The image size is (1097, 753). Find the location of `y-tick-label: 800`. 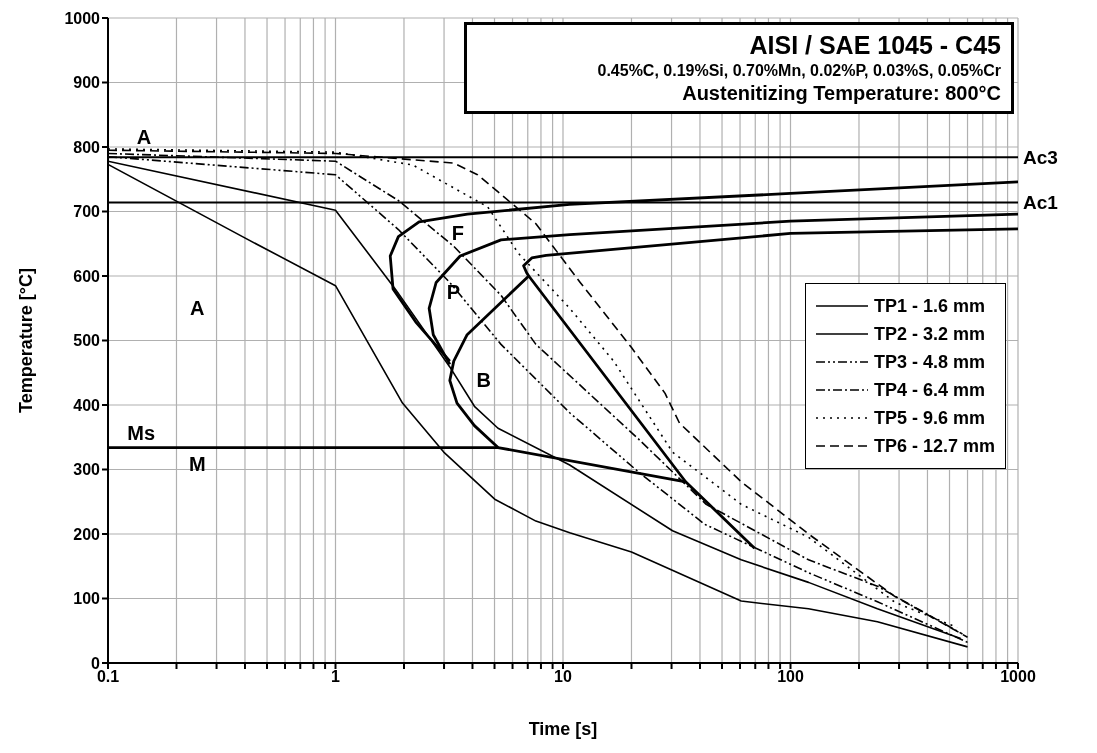

y-tick-label: 800 is located at coordinates (87, 147).